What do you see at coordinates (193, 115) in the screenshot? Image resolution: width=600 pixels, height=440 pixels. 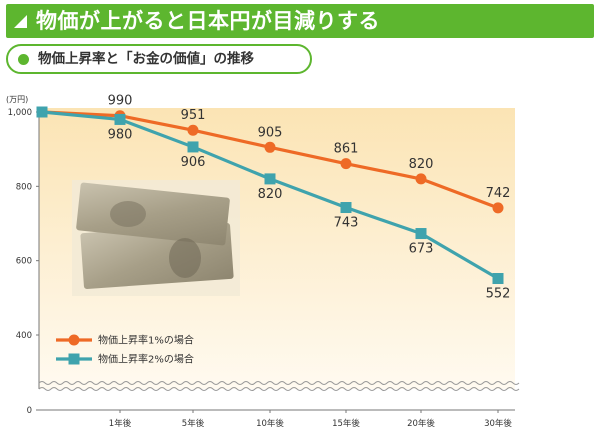 I see `data-label: 951` at bounding box center [193, 115].